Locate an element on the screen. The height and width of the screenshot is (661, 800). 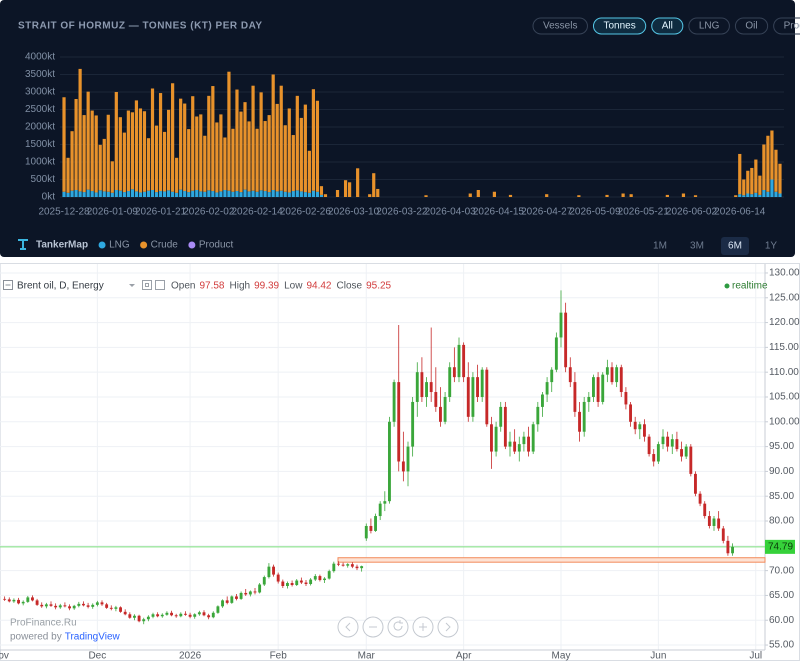
range-button: 6M is located at coordinates (735, 246).